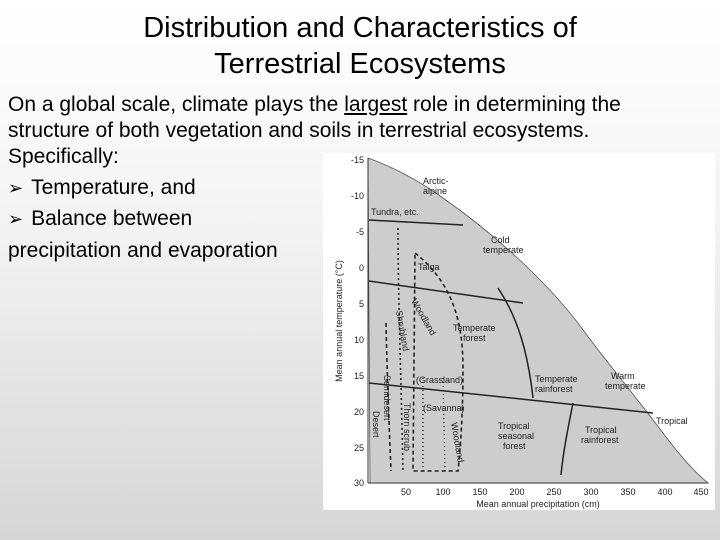 The width and height of the screenshot is (720, 540). I want to click on tropical-rainforest-boundary, so click(567, 439).